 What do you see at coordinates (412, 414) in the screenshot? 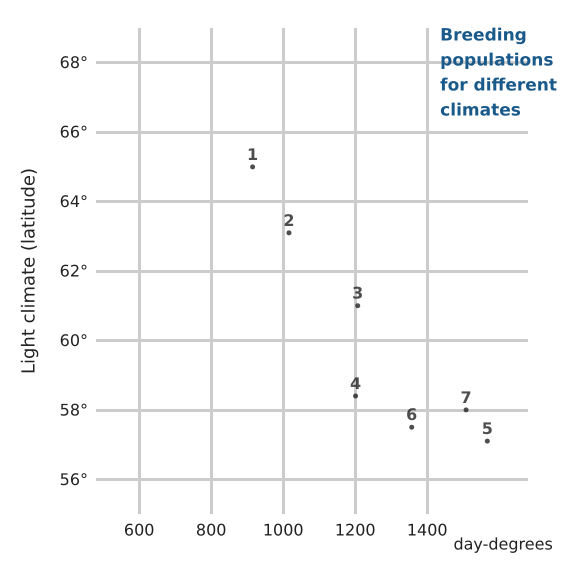
I see `annotation: 6` at bounding box center [412, 414].